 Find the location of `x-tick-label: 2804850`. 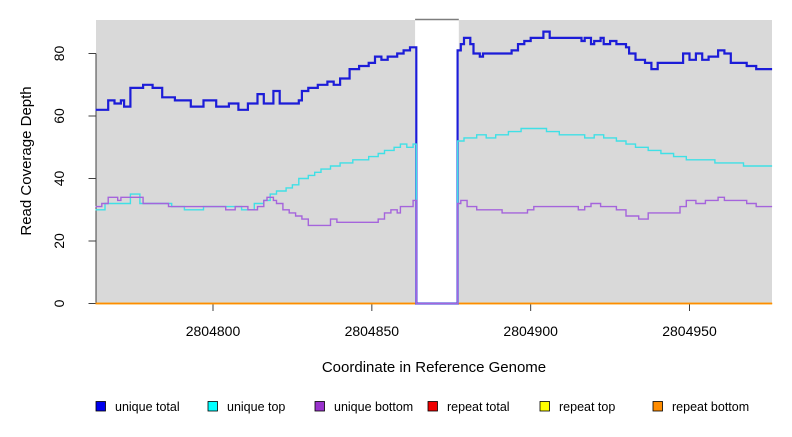

x-tick-label: 2804850 is located at coordinates (372, 331).